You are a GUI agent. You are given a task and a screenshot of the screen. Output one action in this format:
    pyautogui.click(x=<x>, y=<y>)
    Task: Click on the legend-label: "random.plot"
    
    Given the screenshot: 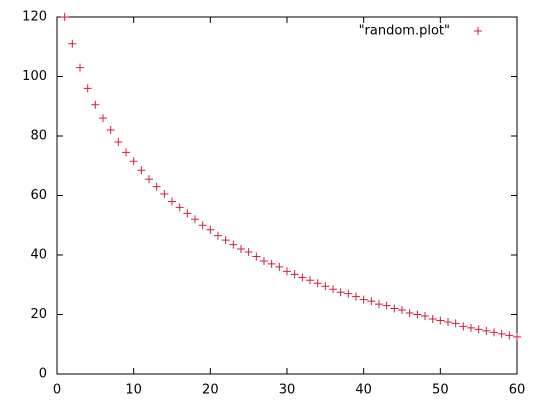 What is the action you would take?
    pyautogui.click(x=404, y=31)
    